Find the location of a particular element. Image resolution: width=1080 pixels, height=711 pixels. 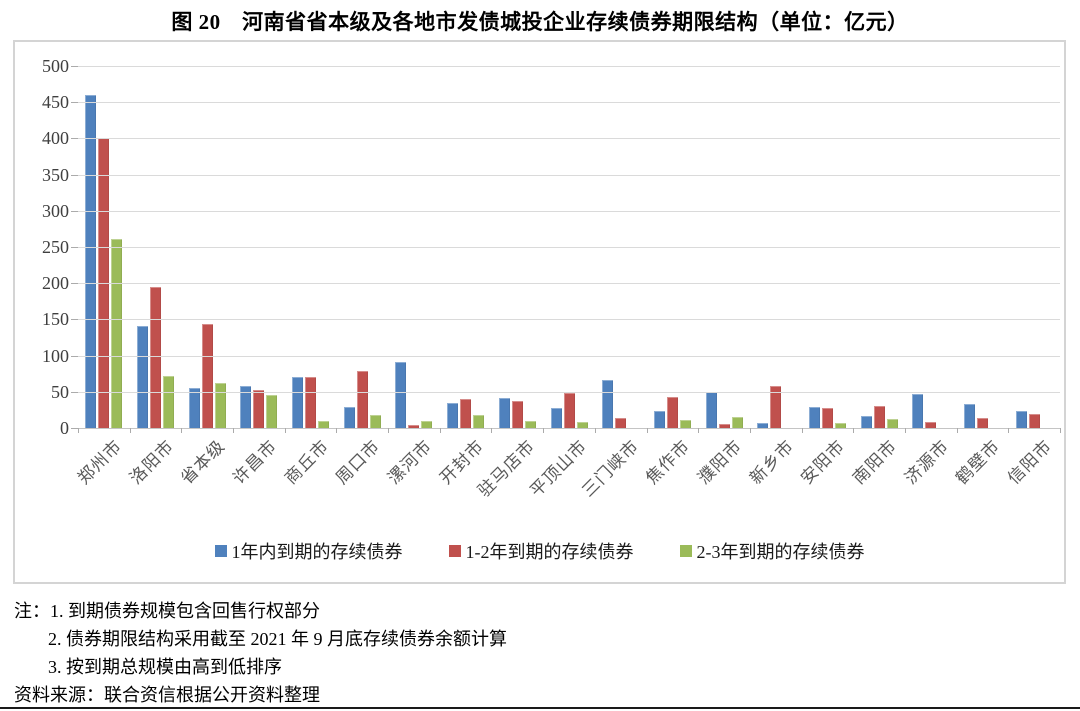

note-1: 注：1. 到期债券规模包含回售行权部分 is located at coordinates (167, 611).